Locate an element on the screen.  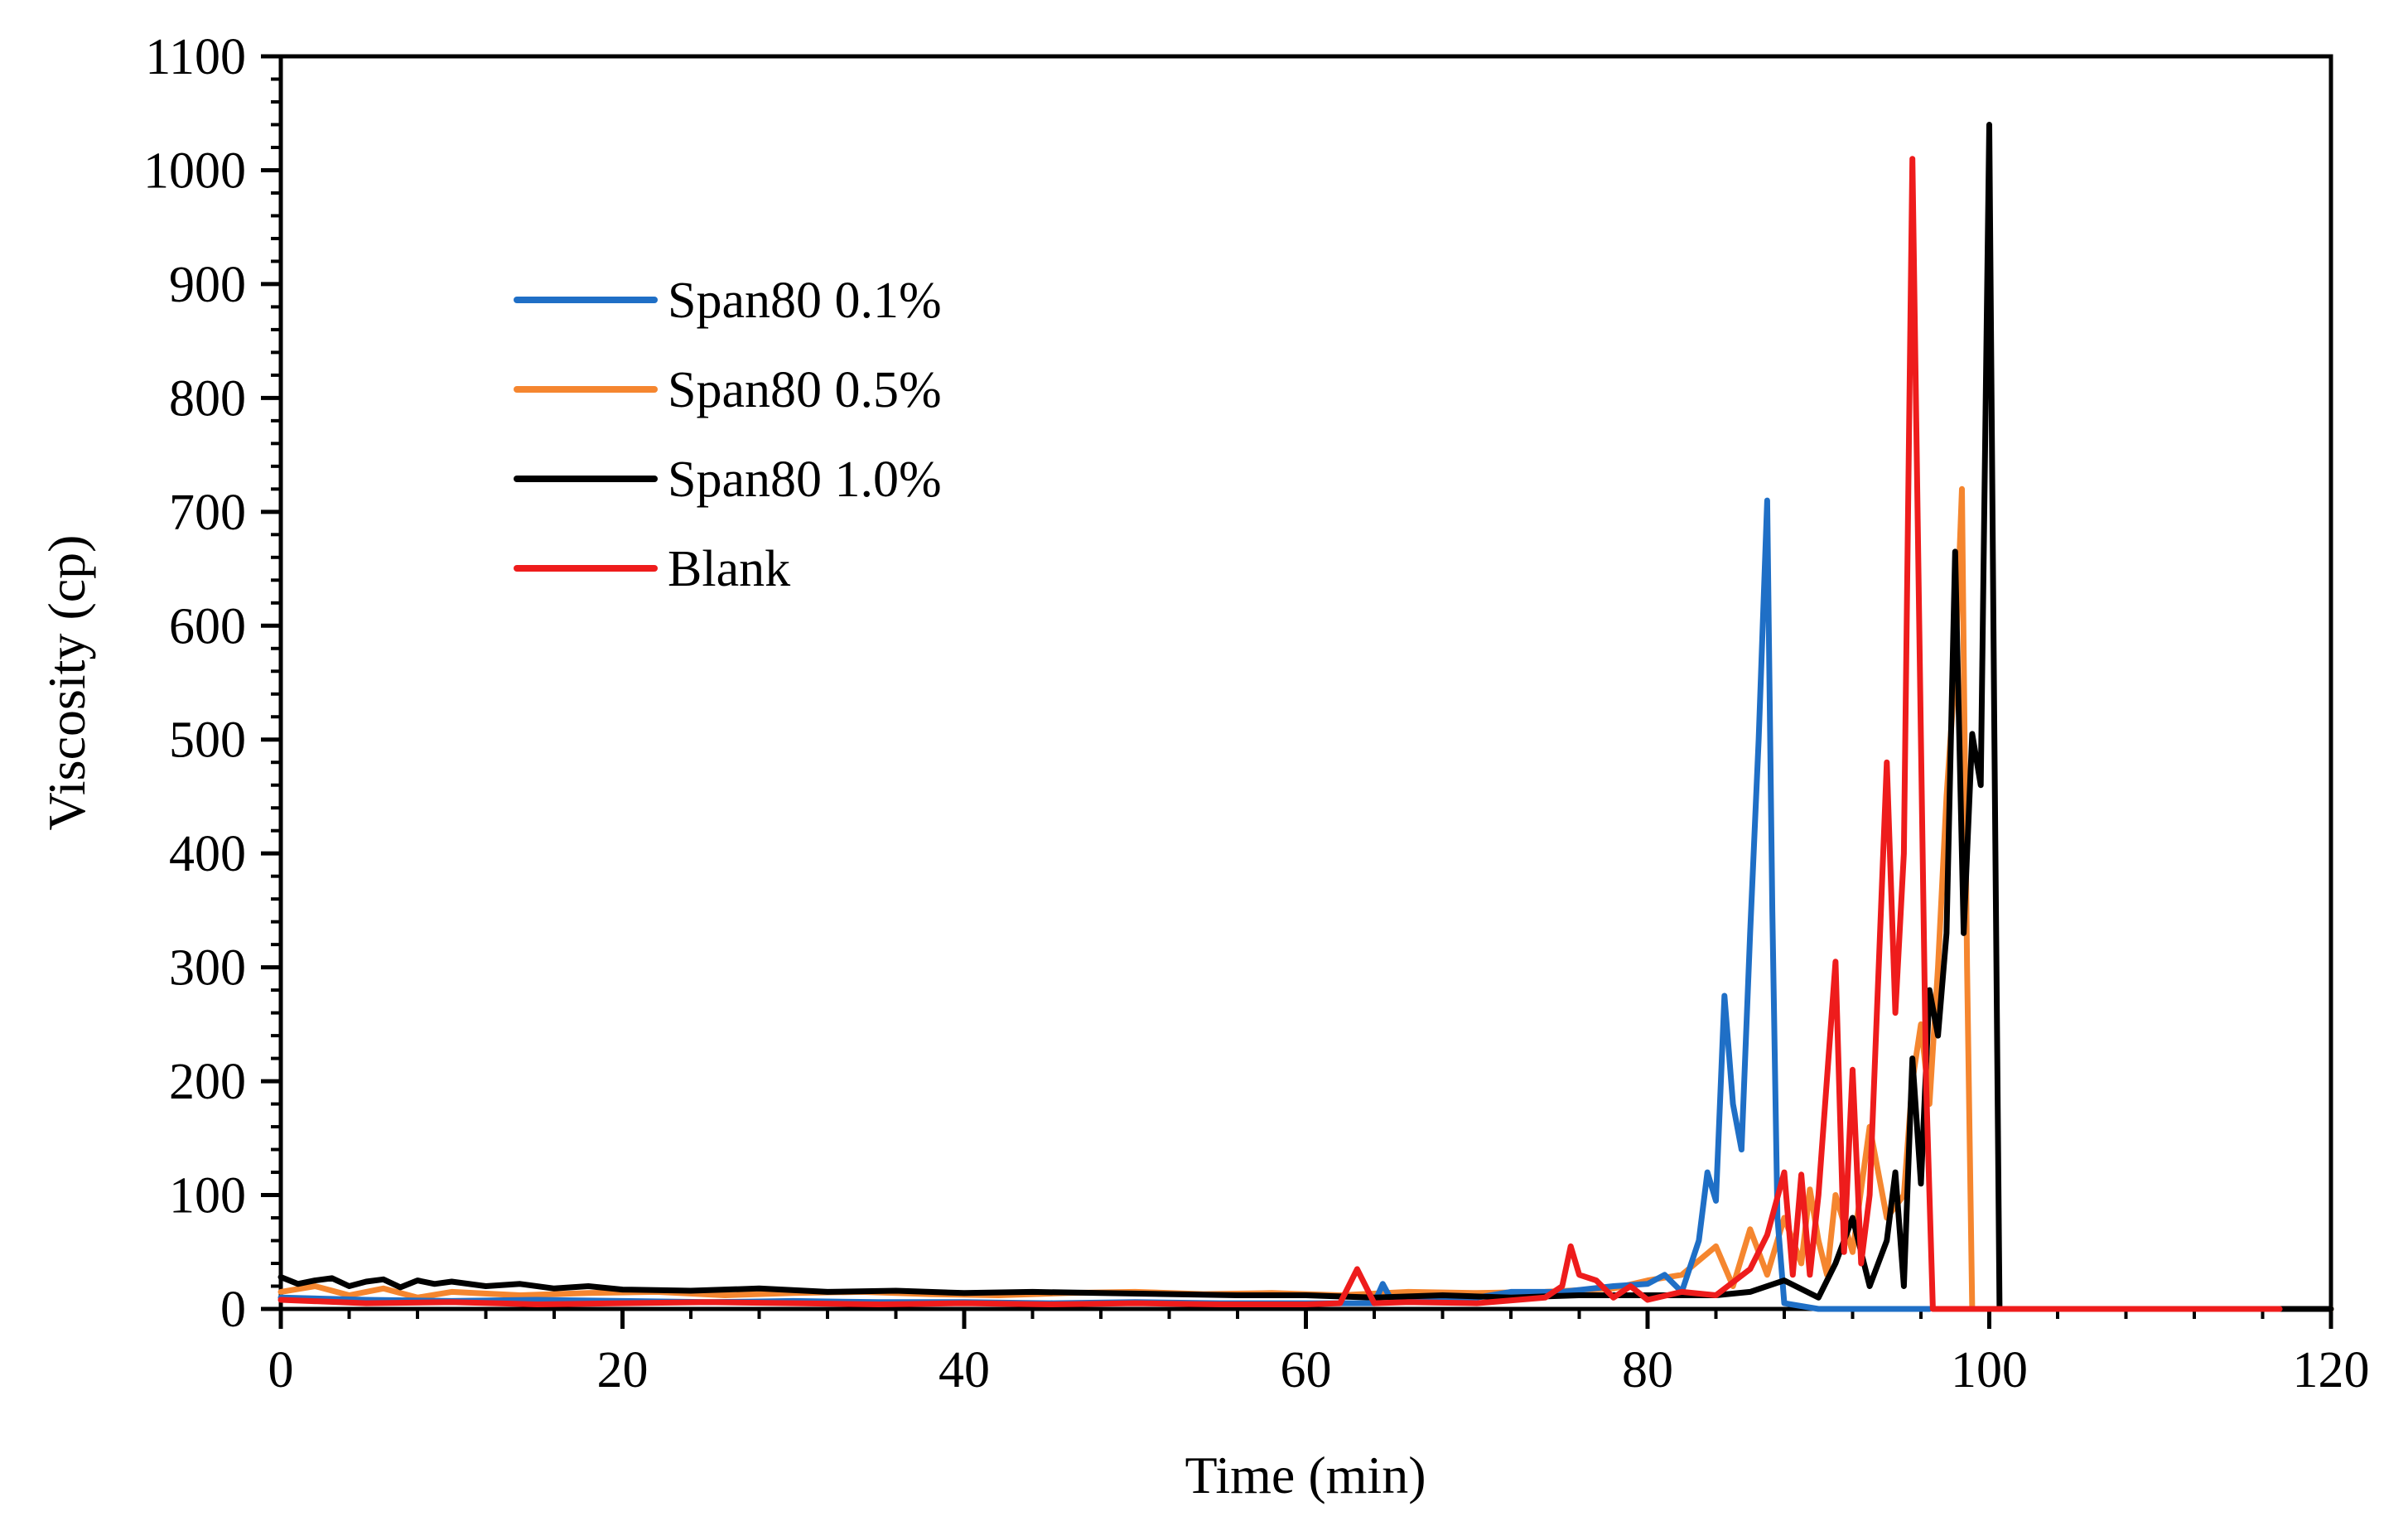
y-axis-title: Viscosity (cp) is located at coordinates (66, 683).